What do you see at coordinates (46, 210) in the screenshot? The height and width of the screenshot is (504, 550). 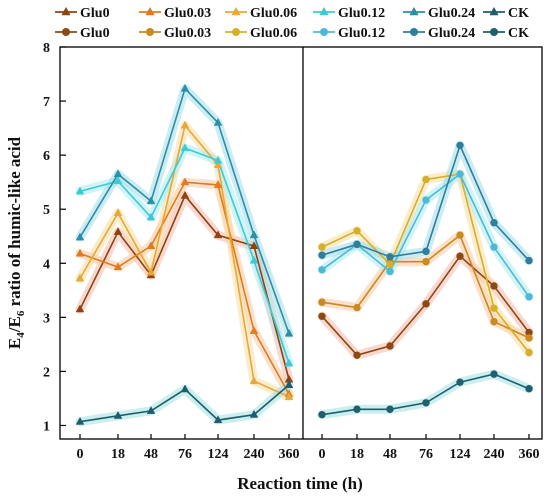 I see `y-tick-label: 5` at bounding box center [46, 210].